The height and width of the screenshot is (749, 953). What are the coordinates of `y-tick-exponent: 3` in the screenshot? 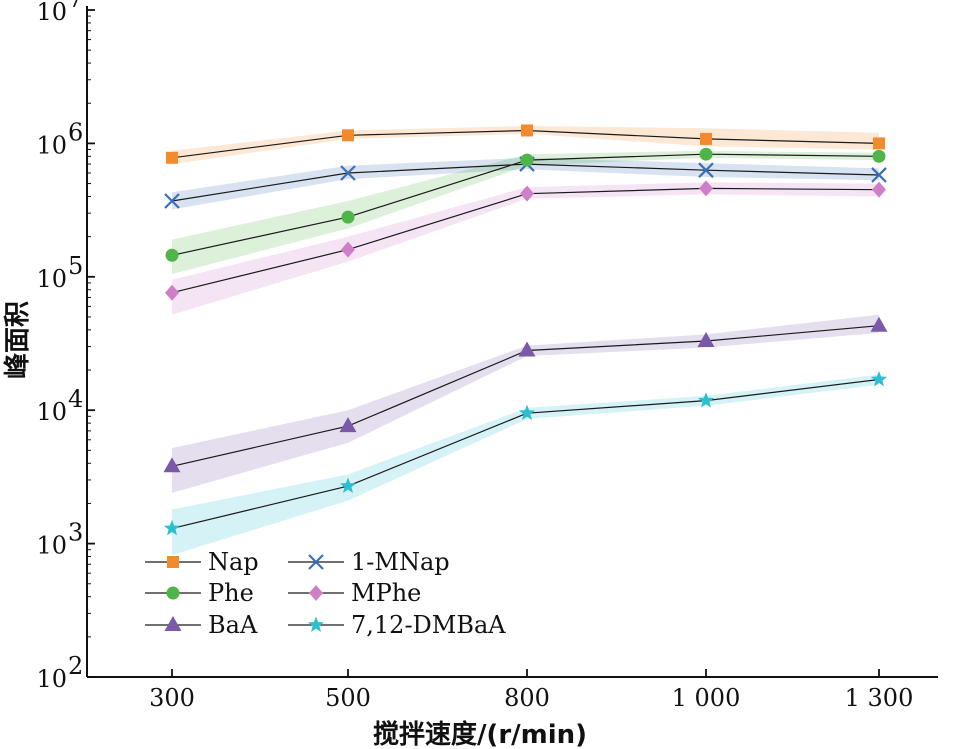 It's located at (75, 533).